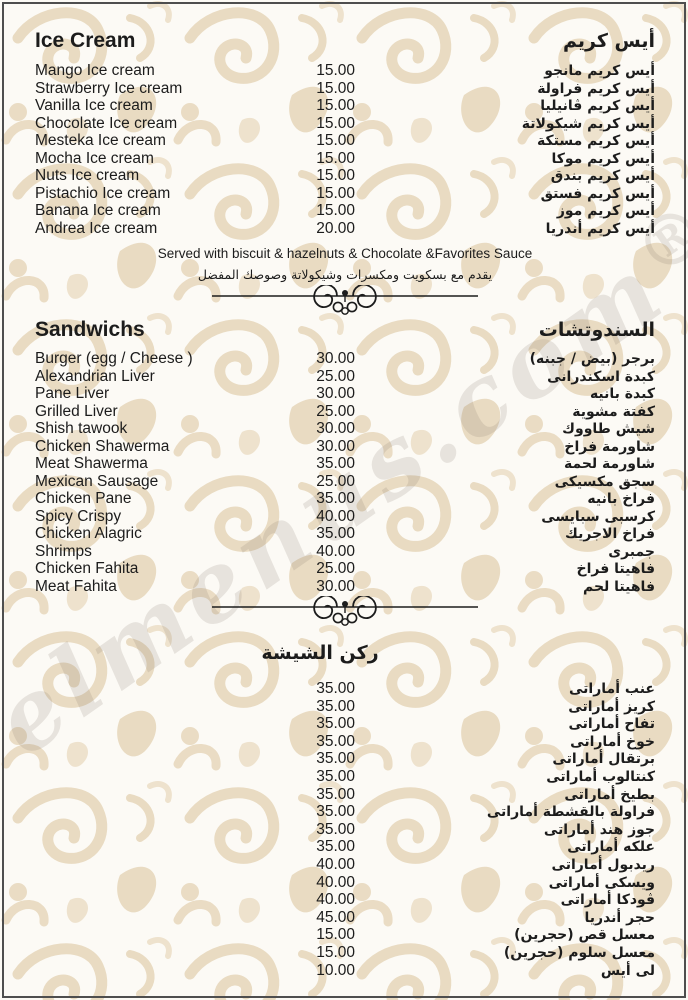 The height and width of the screenshot is (1000, 688). What do you see at coordinates (100, 140) in the screenshot?
I see `item-name-en: Mesteka Ice cream` at bounding box center [100, 140].